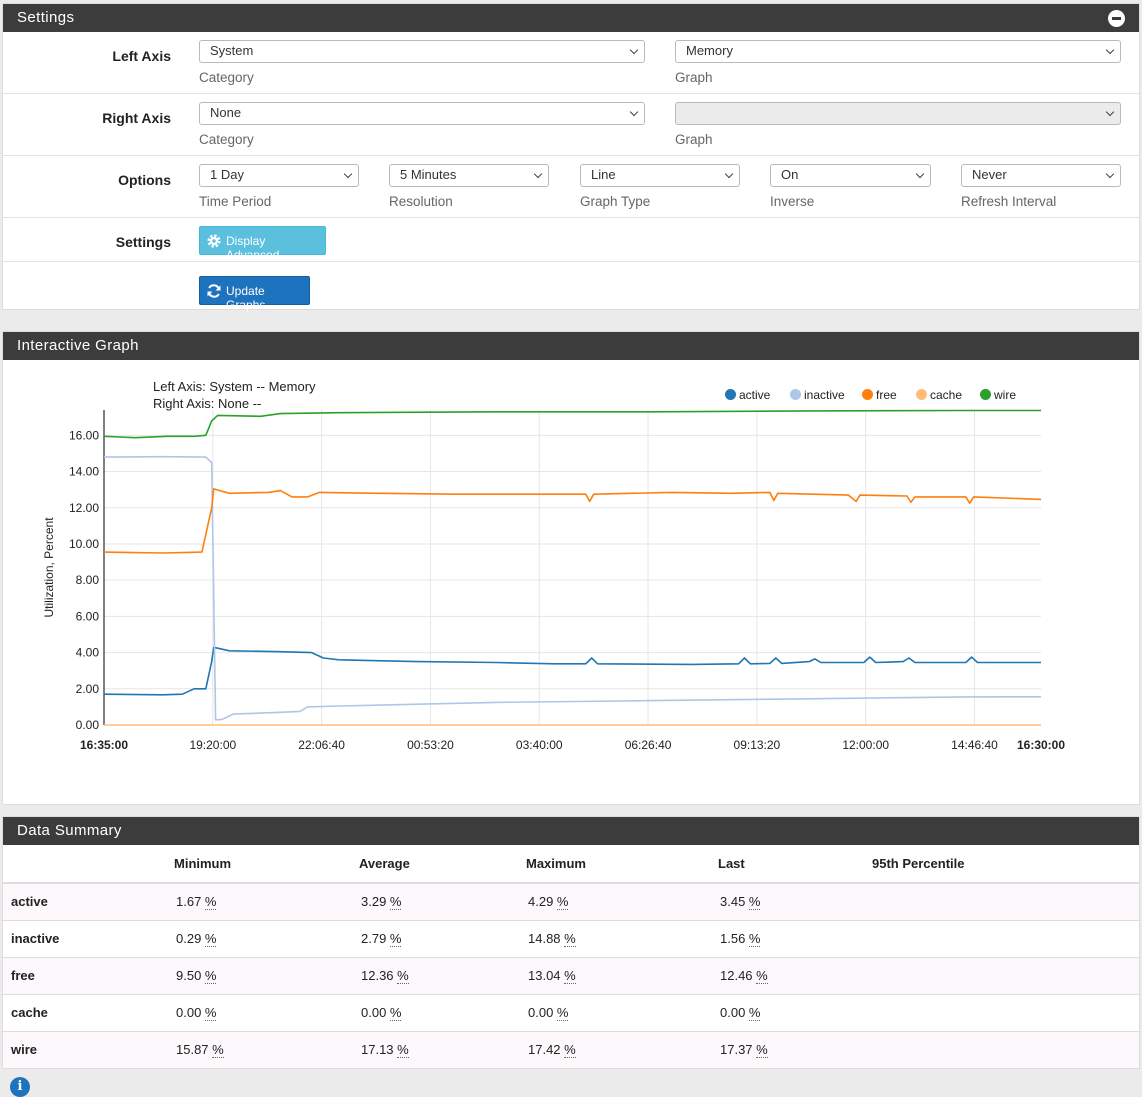 This screenshot has height=1097, width=1142. What do you see at coordinates (226, 112) in the screenshot?
I see `right-axis-category-value: None` at bounding box center [226, 112].